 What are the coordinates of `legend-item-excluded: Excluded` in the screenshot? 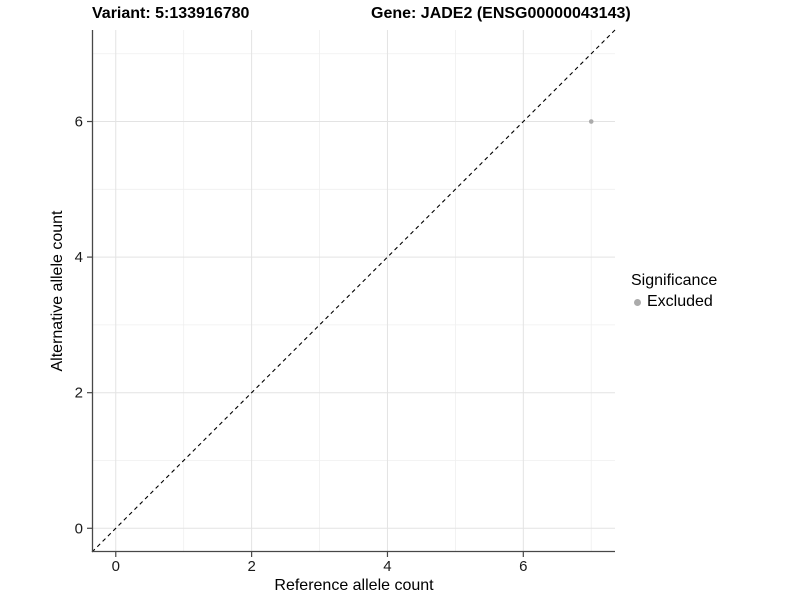 It's located at (674, 302).